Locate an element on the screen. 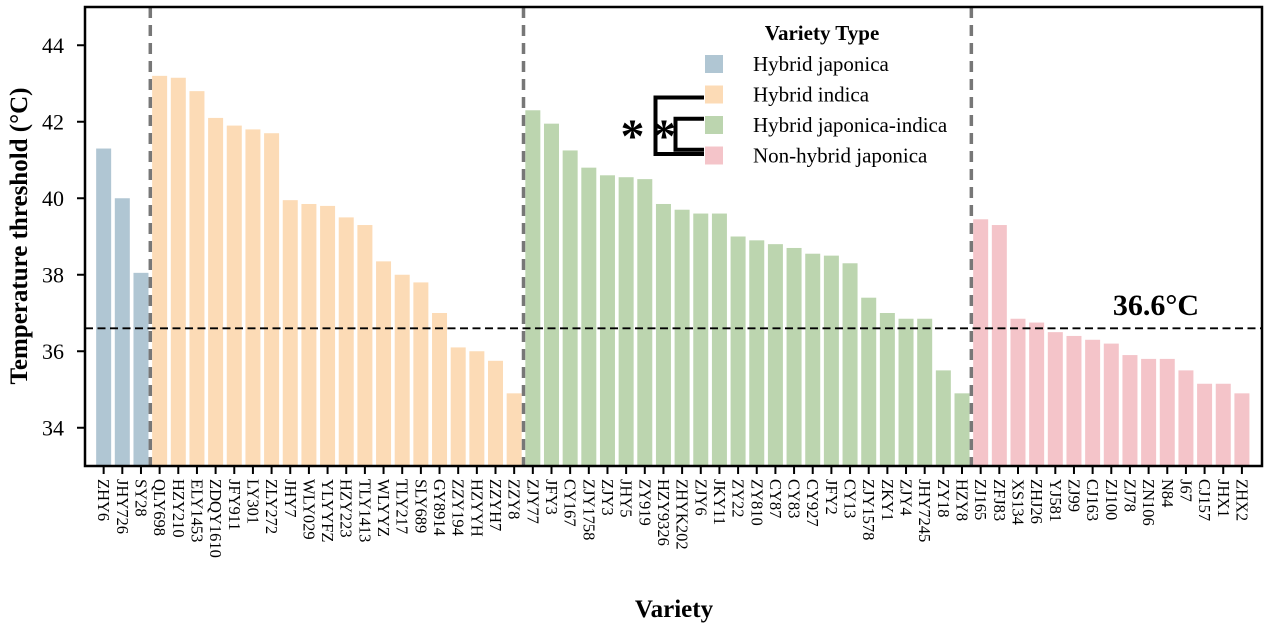 The width and height of the screenshot is (1269, 632). legend-swatch-hybrid-indica is located at coordinates (714, 94).